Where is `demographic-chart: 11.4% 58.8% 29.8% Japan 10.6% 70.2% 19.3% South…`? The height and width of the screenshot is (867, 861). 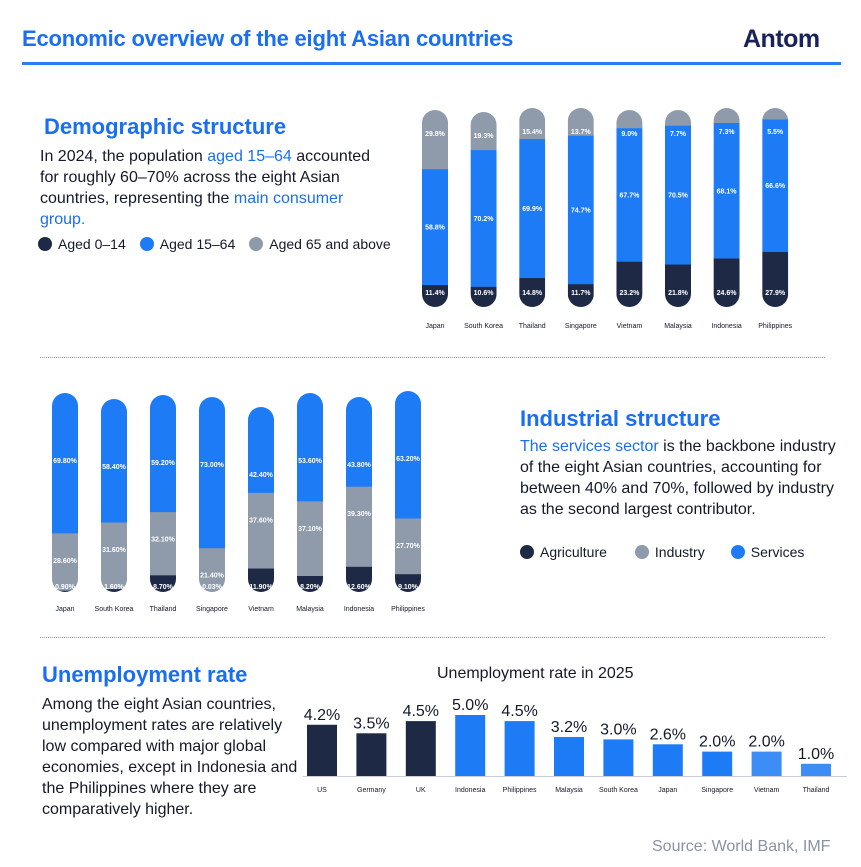
demographic-chart: 11.4% 58.8% 29.8% Japan 10.6% 70.2% 19.3% South… is located at coordinates (607, 219).